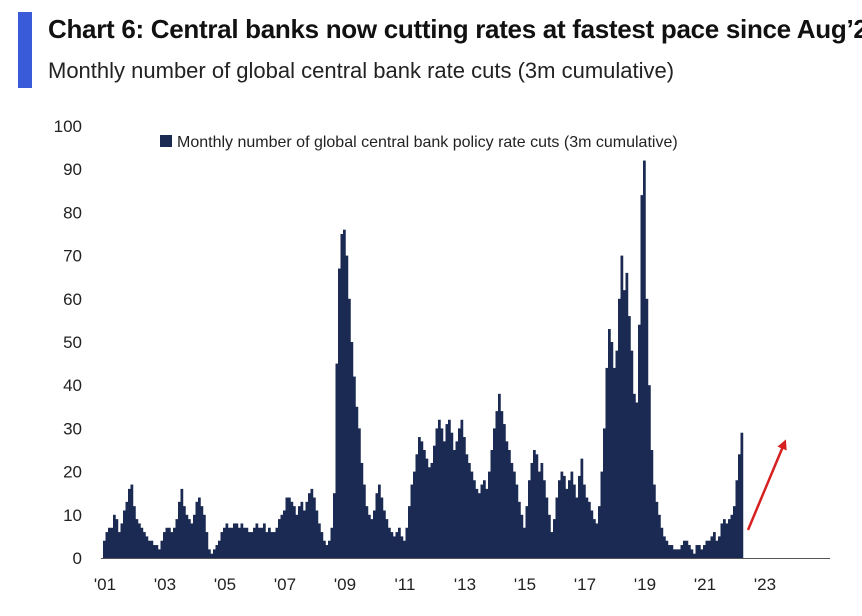  I want to click on x-tick-label: '07, so click(285, 584).